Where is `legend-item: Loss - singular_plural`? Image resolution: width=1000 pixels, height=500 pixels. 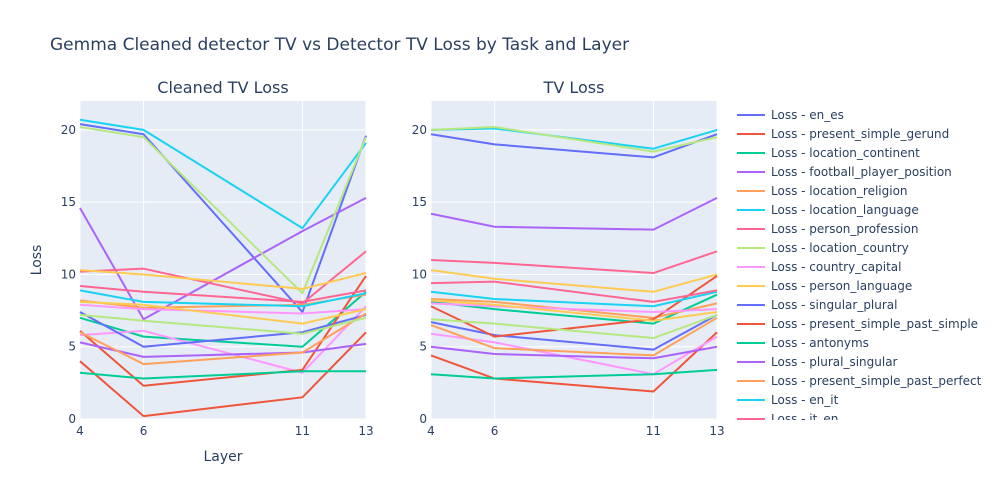 legend-item: Loss - singular_plural is located at coordinates (817, 305).